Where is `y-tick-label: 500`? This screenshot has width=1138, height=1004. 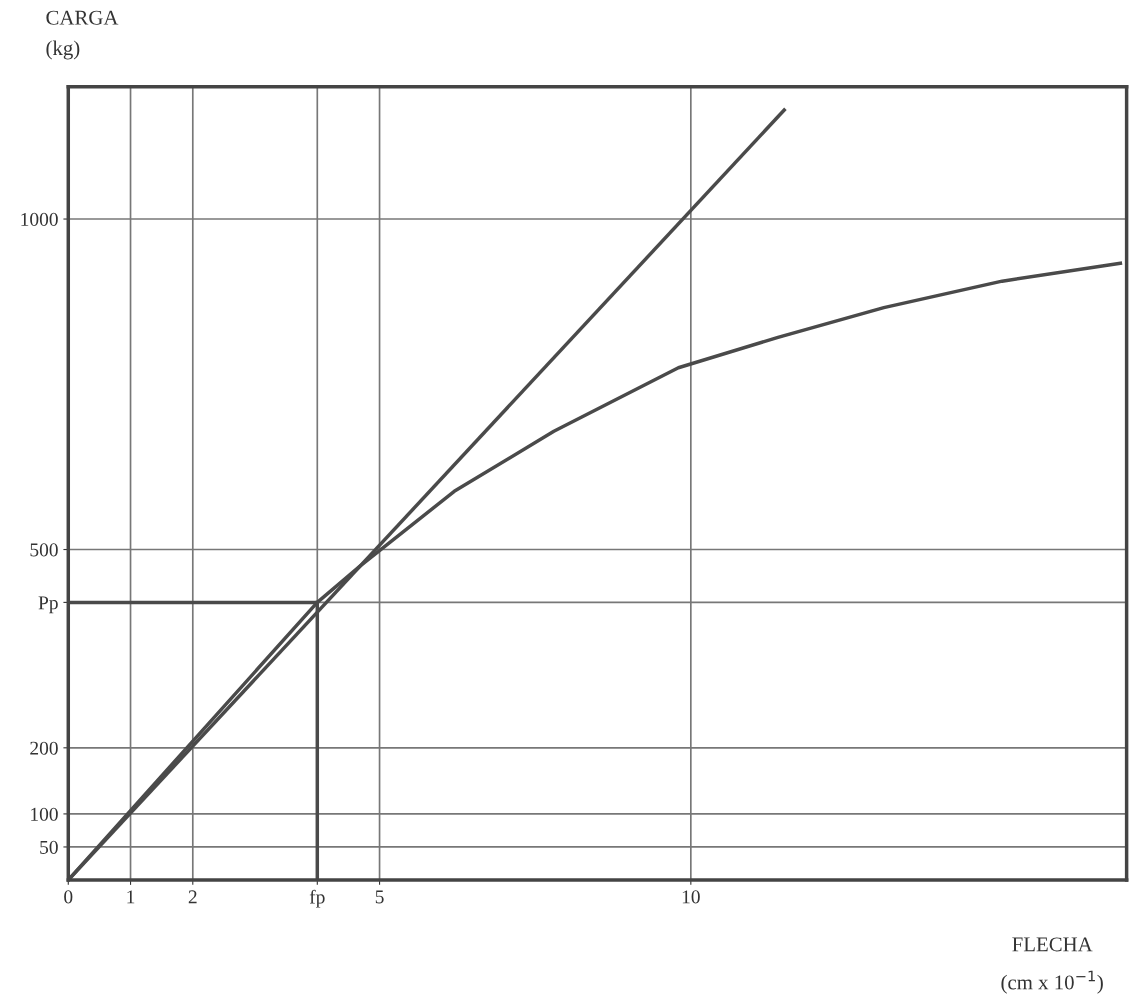
y-tick-label: 500 is located at coordinates (44, 550).